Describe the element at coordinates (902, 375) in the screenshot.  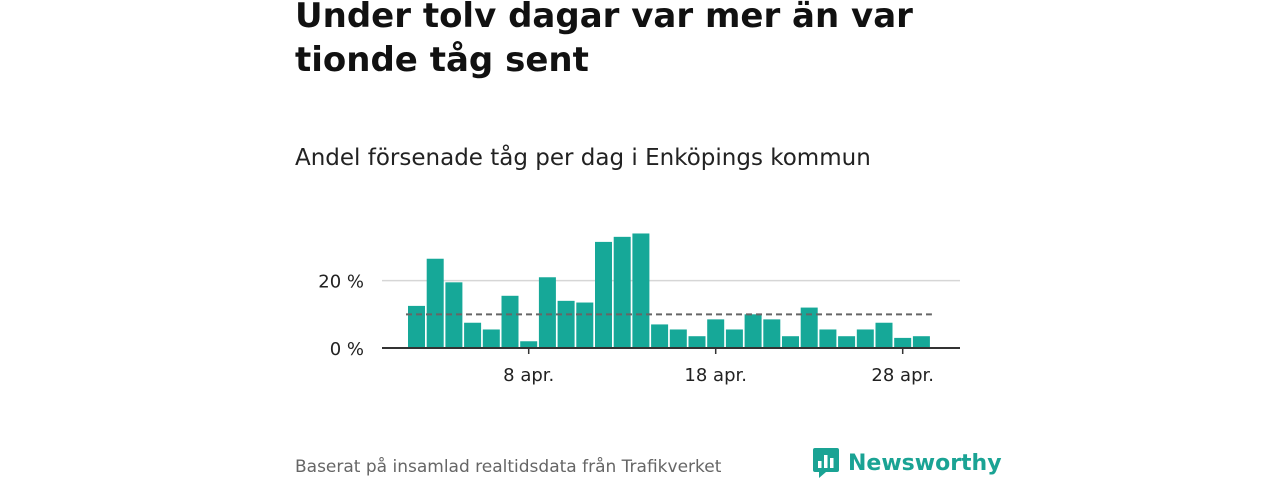
I see `x-tick-label: 28 apr.` at that location.